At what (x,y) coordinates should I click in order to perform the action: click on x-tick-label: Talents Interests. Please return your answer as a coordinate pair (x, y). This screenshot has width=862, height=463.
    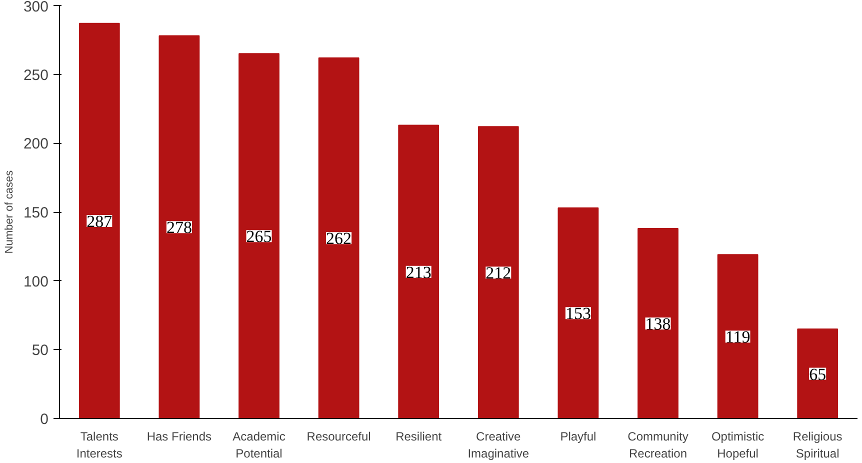
    Looking at the image, I should click on (99, 445).